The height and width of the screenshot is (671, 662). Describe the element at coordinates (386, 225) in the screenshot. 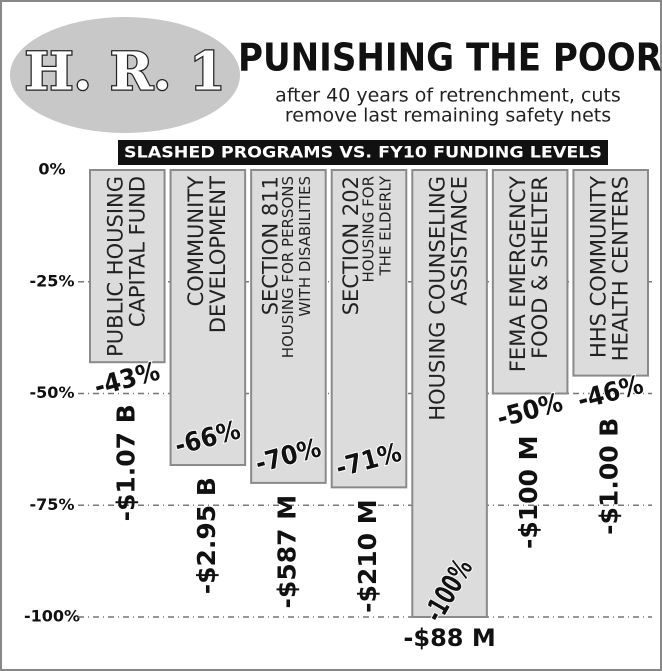

I see `category-label: THE ELDERLY` at that location.